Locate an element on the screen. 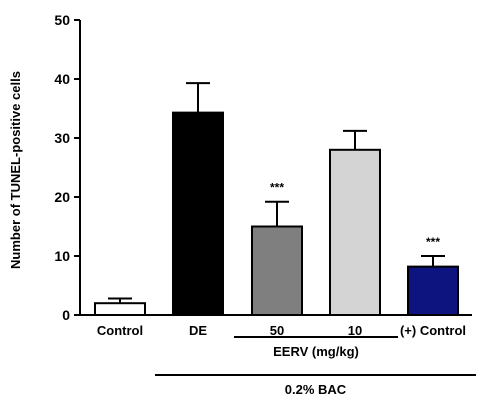 The image size is (477, 404). y-tick-label: 0 is located at coordinates (66, 315).